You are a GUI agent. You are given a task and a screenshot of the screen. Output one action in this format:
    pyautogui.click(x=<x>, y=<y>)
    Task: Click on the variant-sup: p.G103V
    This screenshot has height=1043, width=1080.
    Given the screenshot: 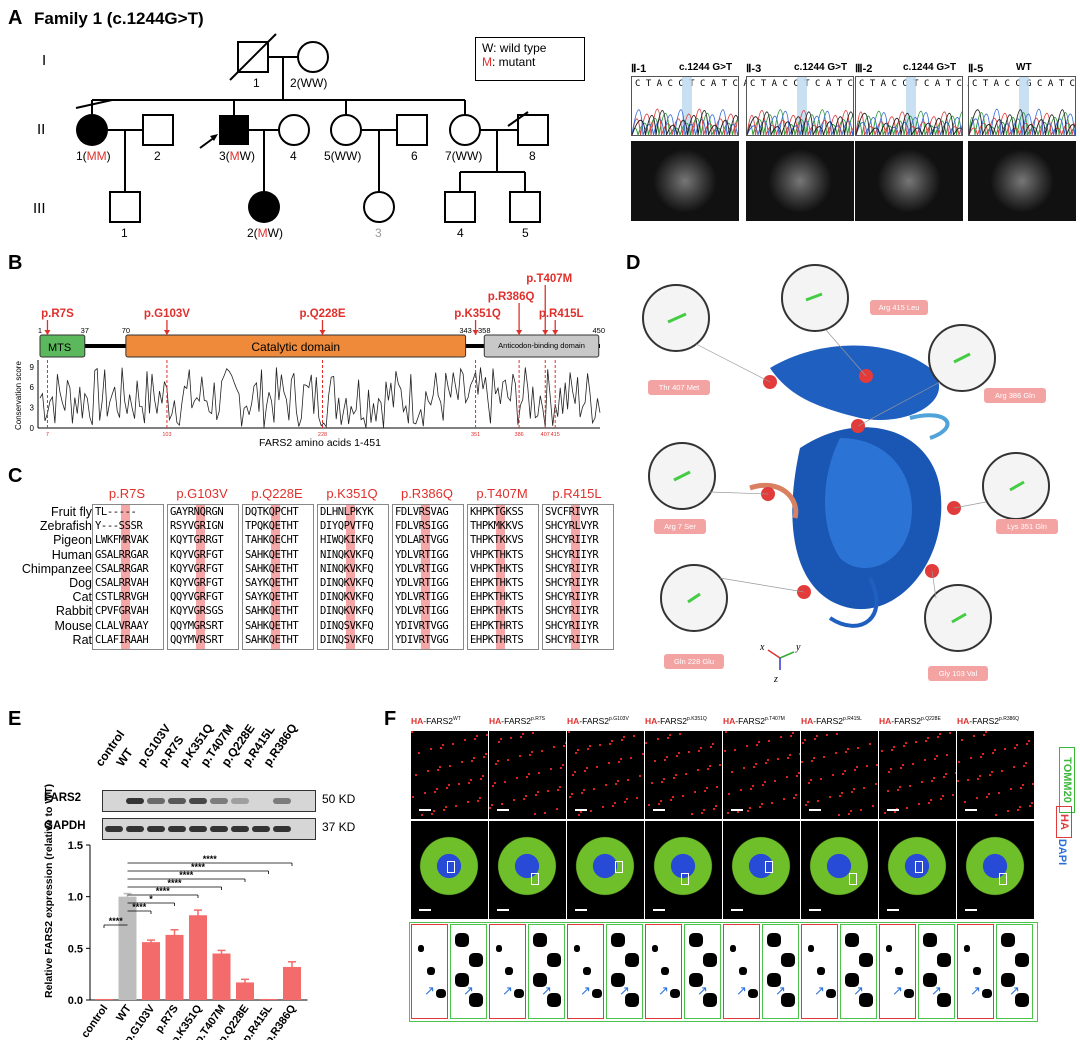 What is the action you would take?
    pyautogui.click(x=619, y=719)
    